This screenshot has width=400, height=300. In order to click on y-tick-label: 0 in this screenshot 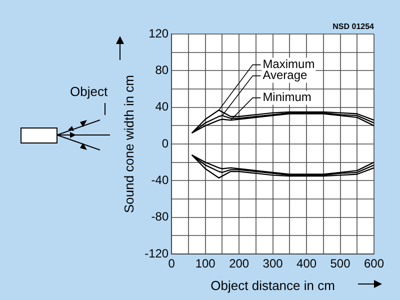, I will do `click(165, 143)`.